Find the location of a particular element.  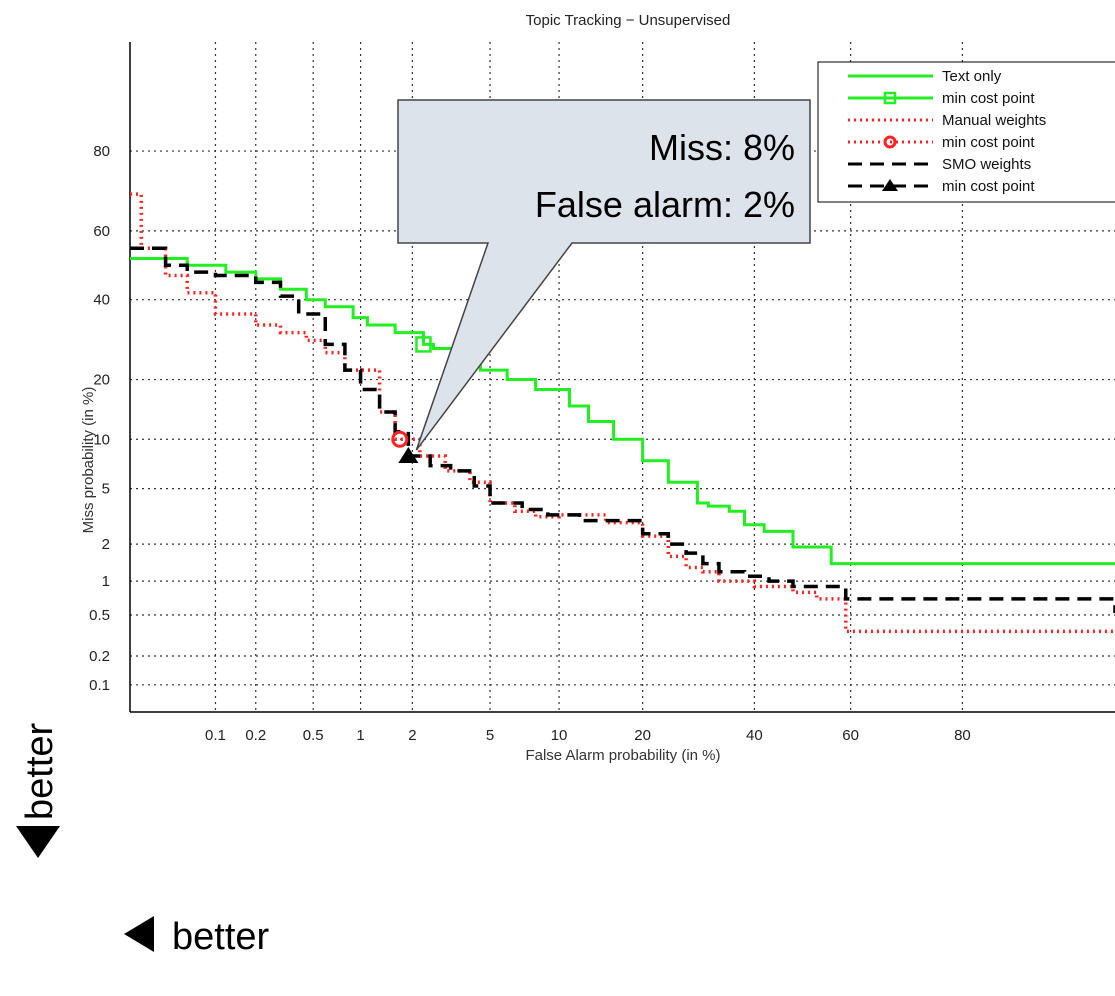

y-tick-label: 0.5 is located at coordinates (99, 615).